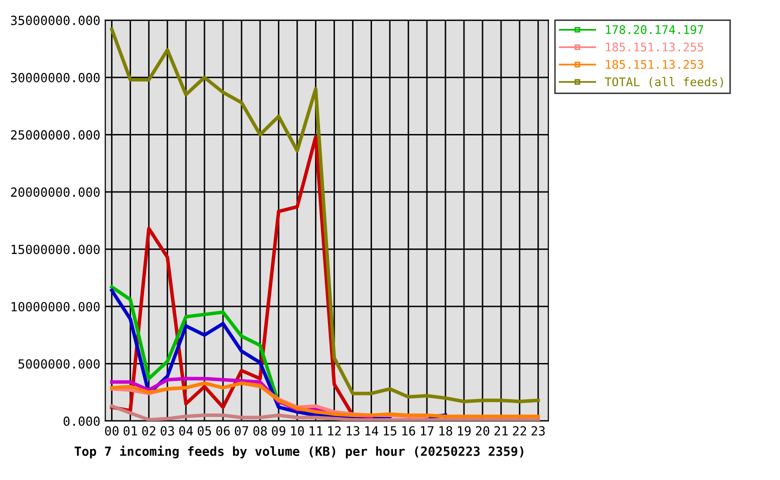  What do you see at coordinates (655, 64) in the screenshot?
I see `legend-label: 185.151.13.253` at bounding box center [655, 64].